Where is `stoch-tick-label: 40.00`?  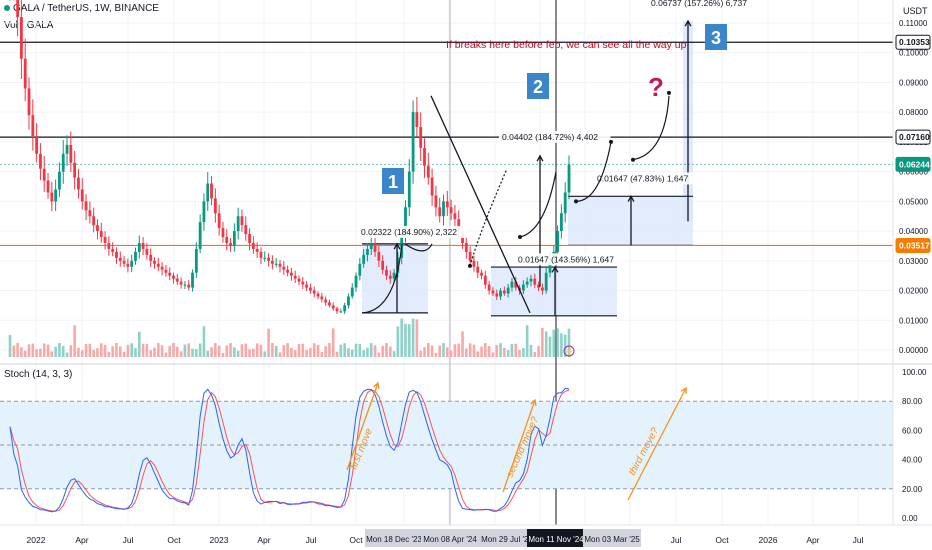
stoch-tick-label: 40.00 is located at coordinates (912, 460).